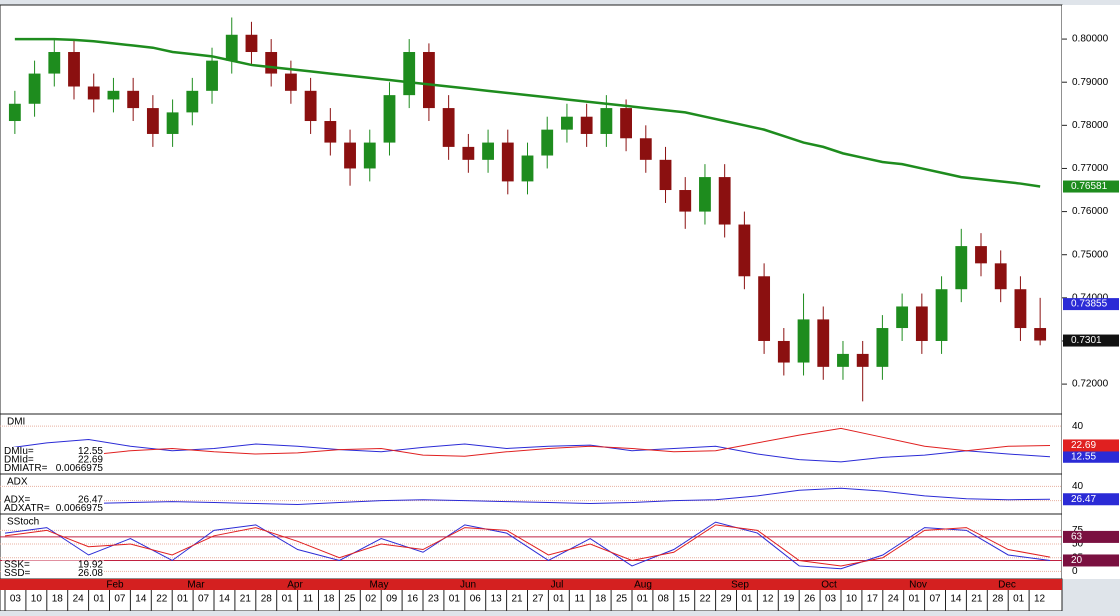  What do you see at coordinates (17, 500) in the screenshot?
I see `readout-label: ADX=` at bounding box center [17, 500].